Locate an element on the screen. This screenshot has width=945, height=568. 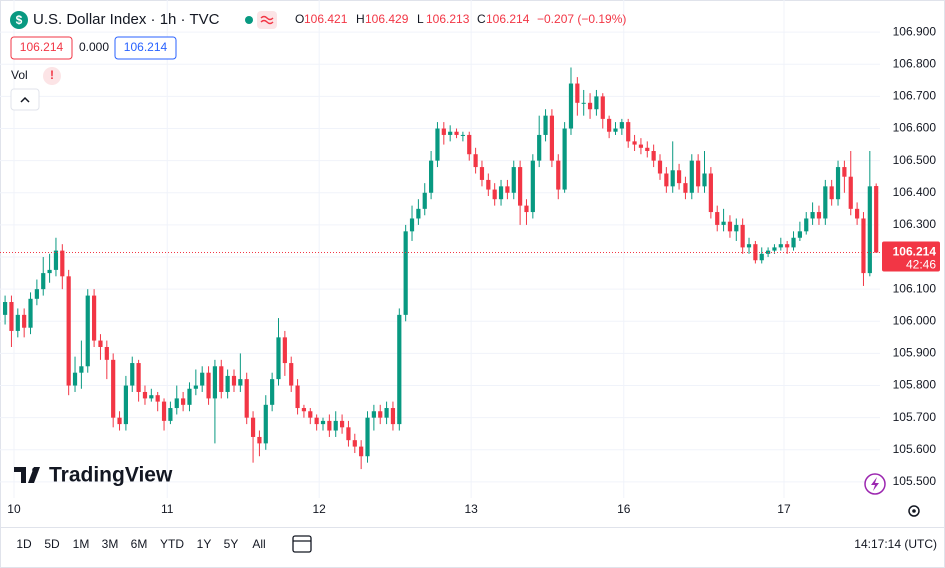
ask-box is located at coordinates (145, 48).